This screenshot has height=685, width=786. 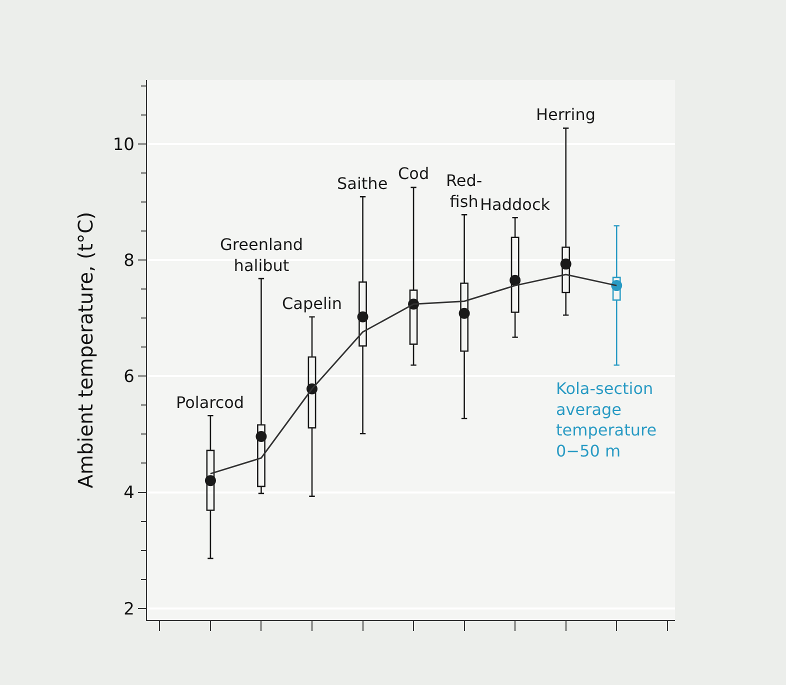 What do you see at coordinates (123, 144) in the screenshot?
I see `y-tick-label: 10` at bounding box center [123, 144].